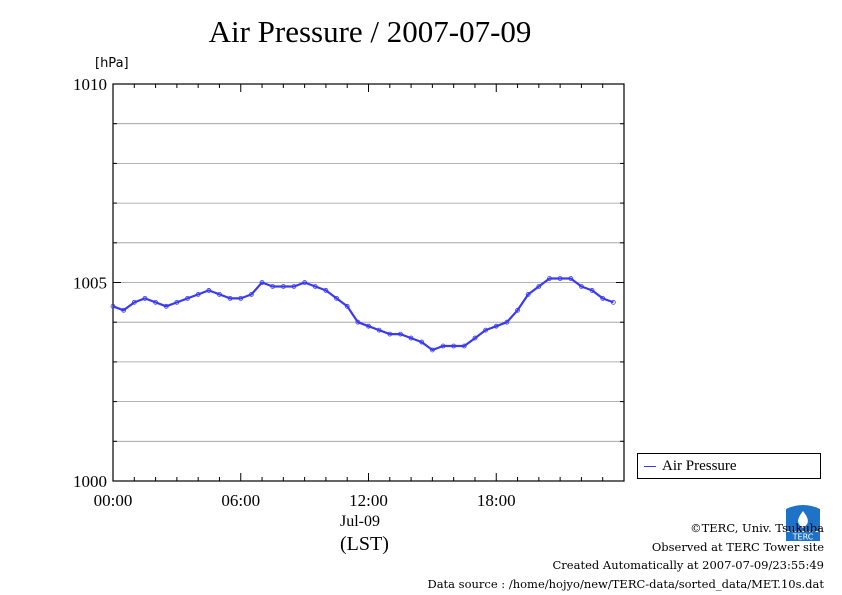 This screenshot has height=595, width=842. Describe the element at coordinates (112, 63) in the screenshot. I see `y-axis-unit: [hPa]` at that location.